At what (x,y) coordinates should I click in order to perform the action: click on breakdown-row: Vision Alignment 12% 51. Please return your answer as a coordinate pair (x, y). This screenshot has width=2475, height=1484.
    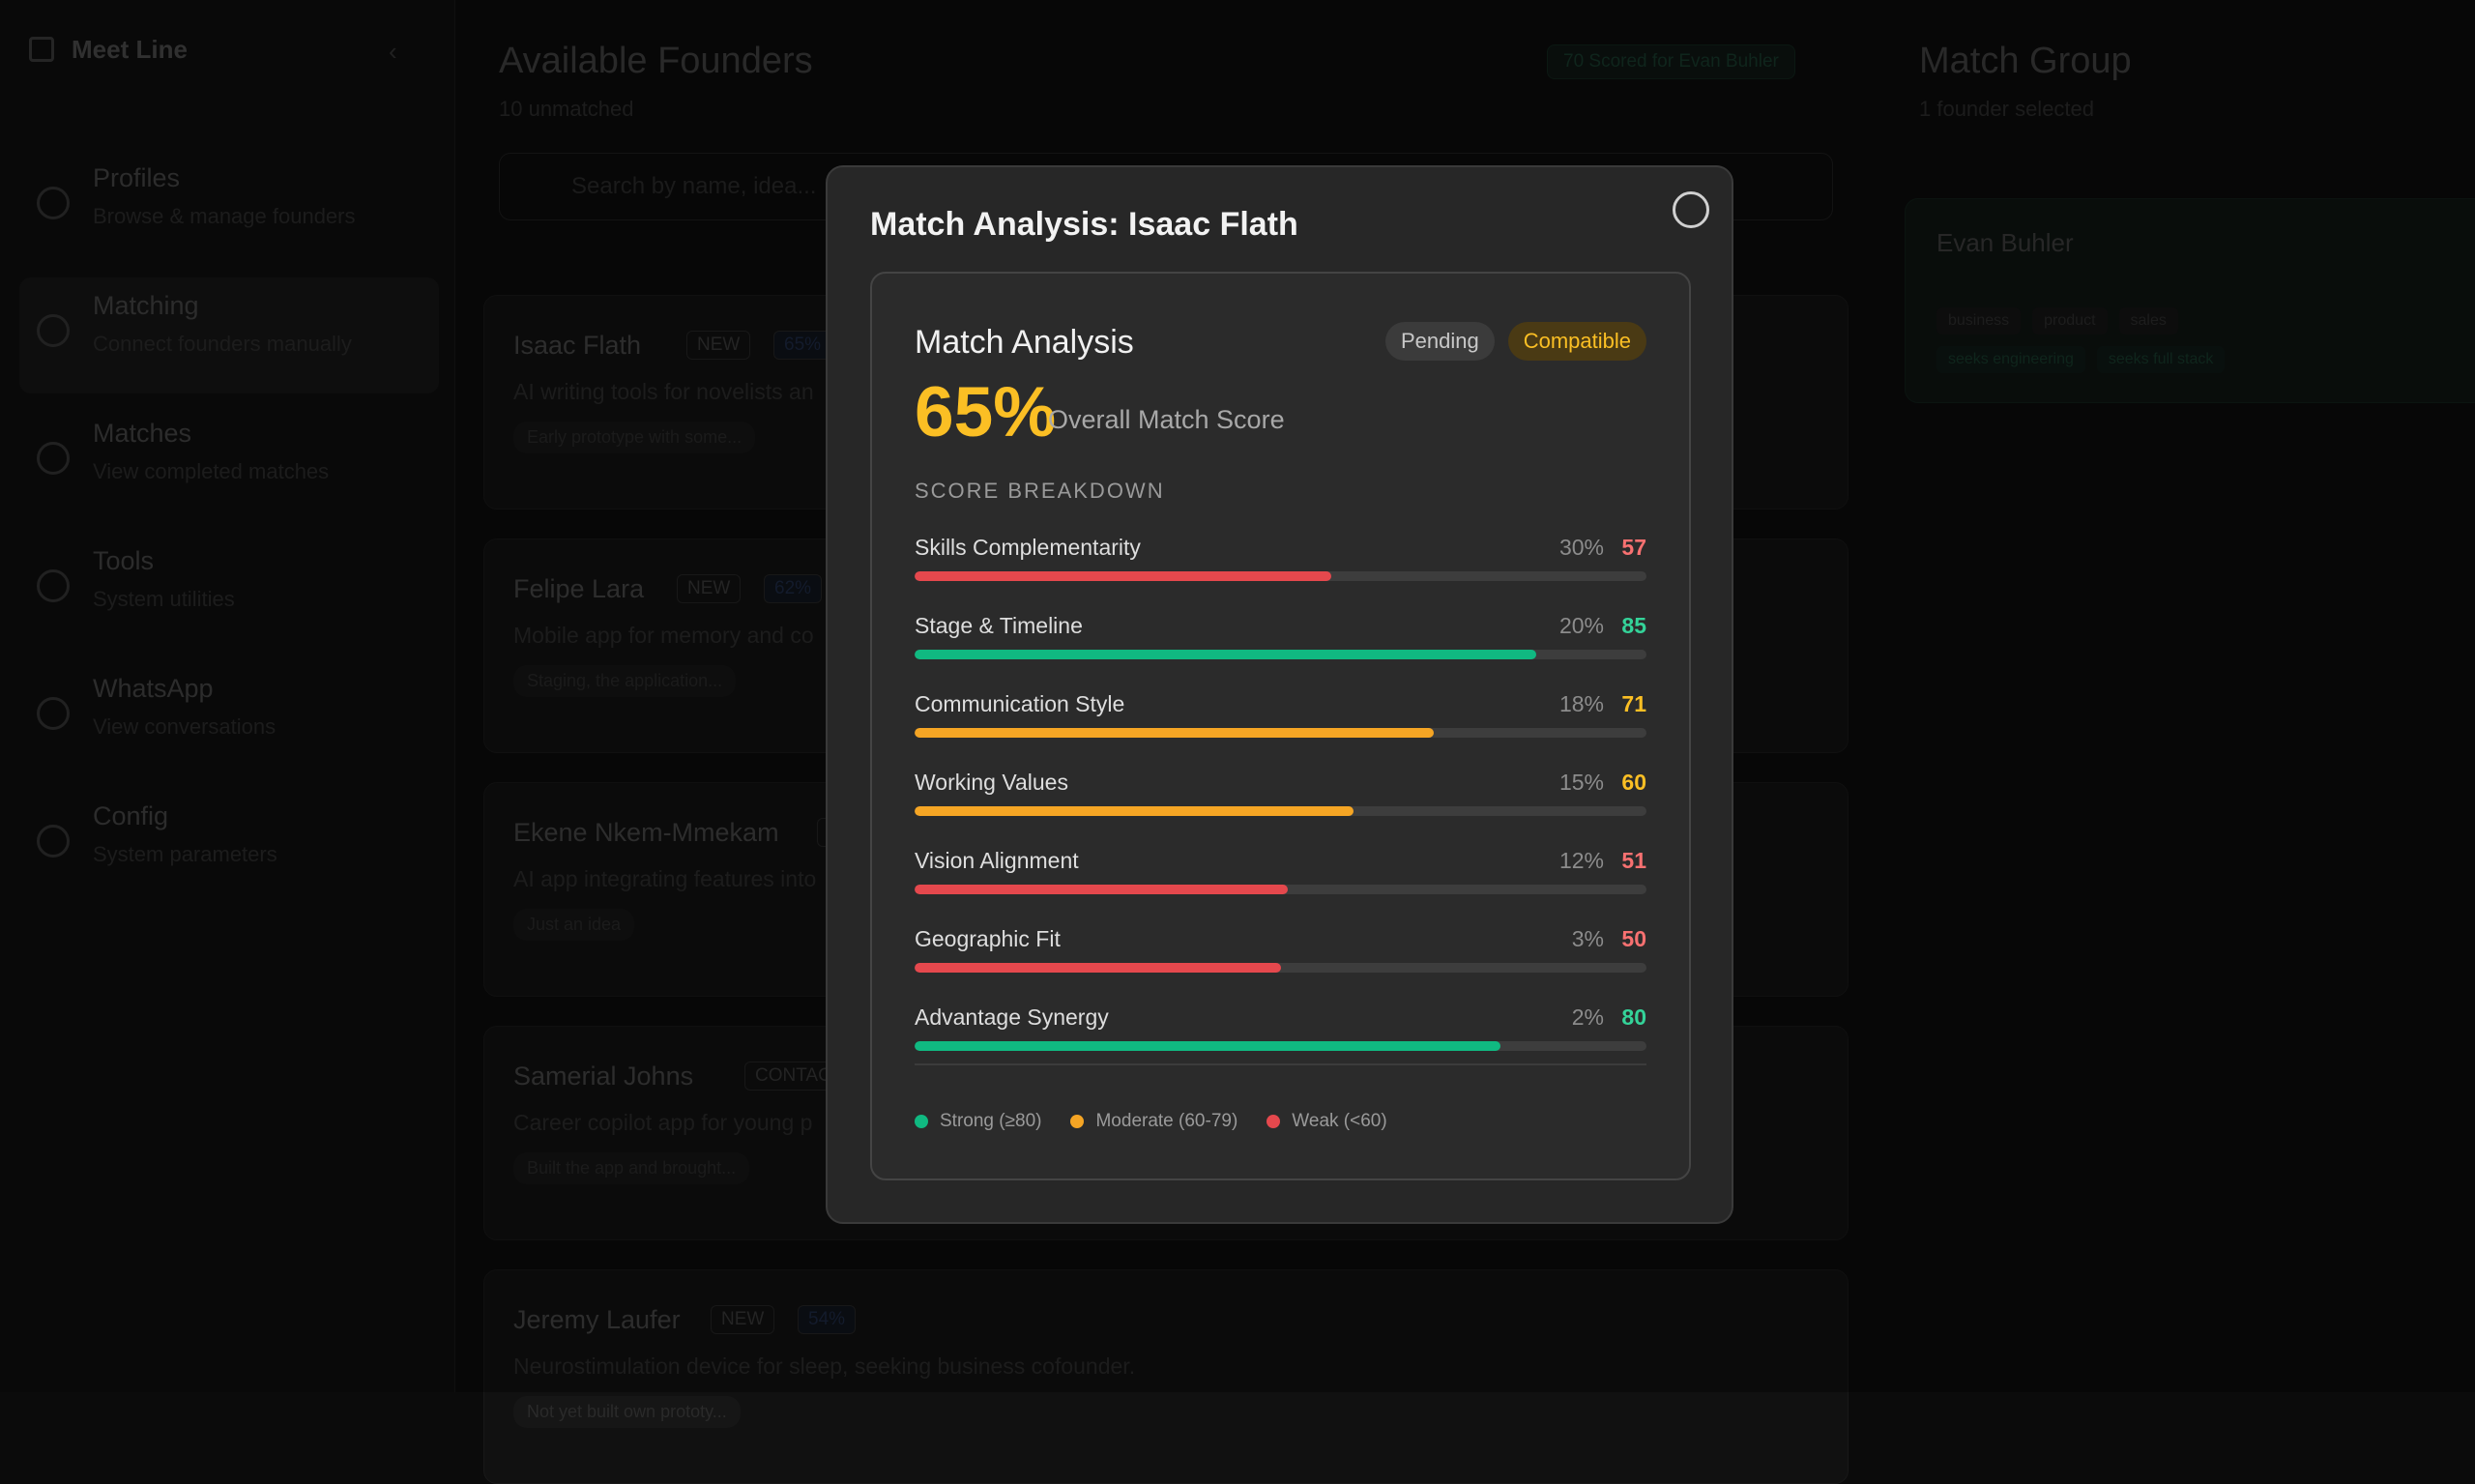
    Looking at the image, I should click on (1280, 877).